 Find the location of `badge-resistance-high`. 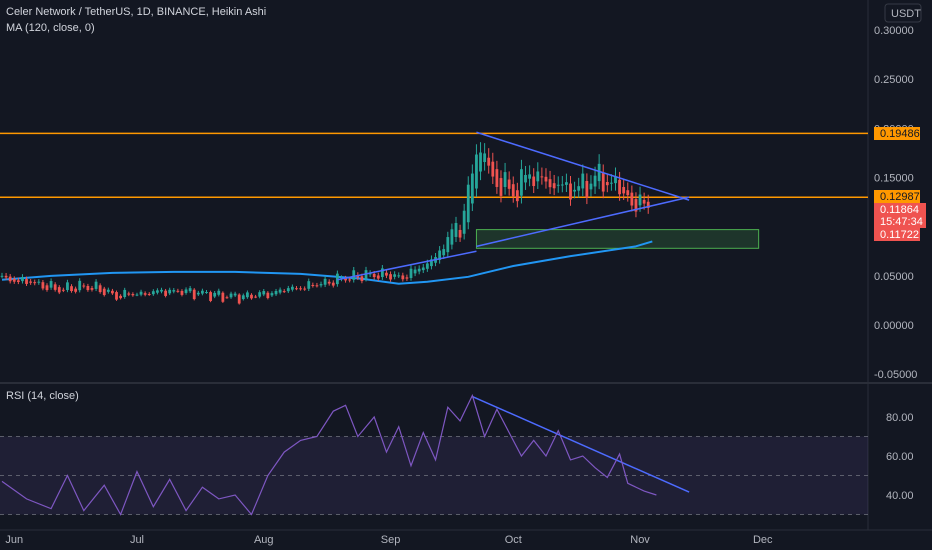

badge-resistance-high is located at coordinates (897, 133).